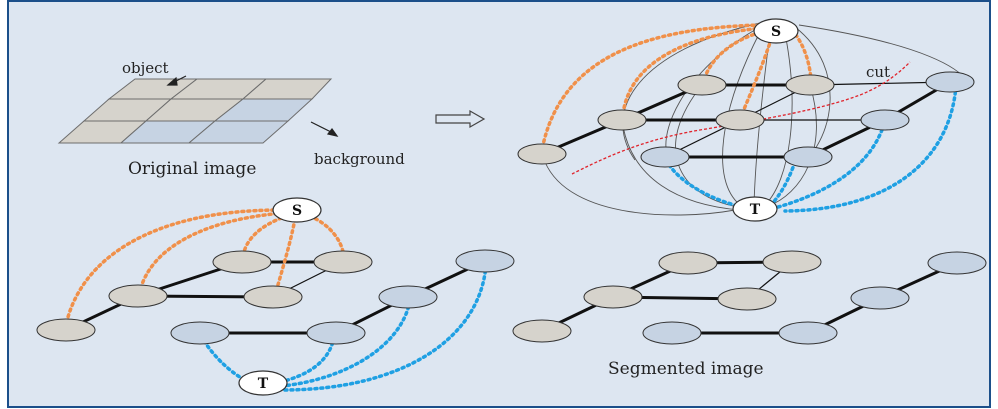 This screenshot has width=998, height=409. I want to click on object-label: object, so click(145, 68).